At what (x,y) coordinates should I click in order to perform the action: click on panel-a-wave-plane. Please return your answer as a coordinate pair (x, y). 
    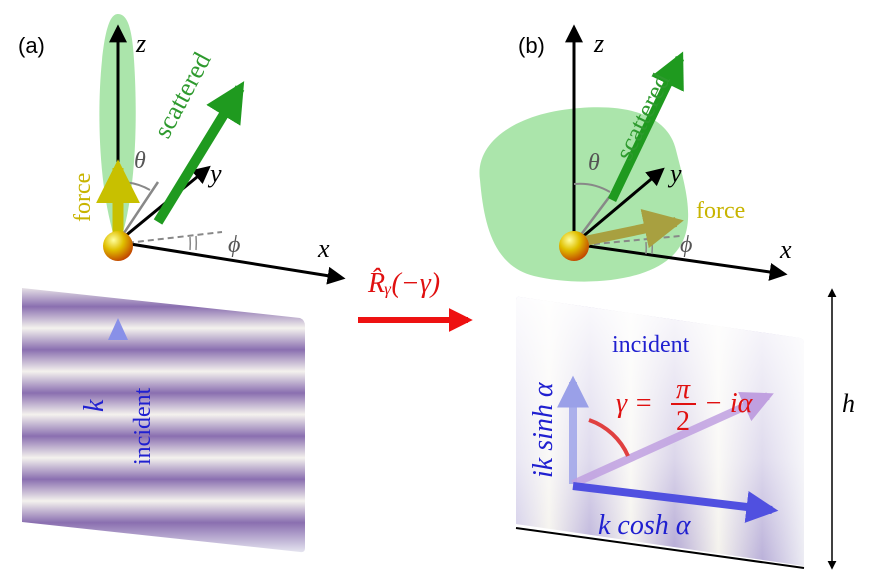
    Looking at the image, I should click on (163, 420).